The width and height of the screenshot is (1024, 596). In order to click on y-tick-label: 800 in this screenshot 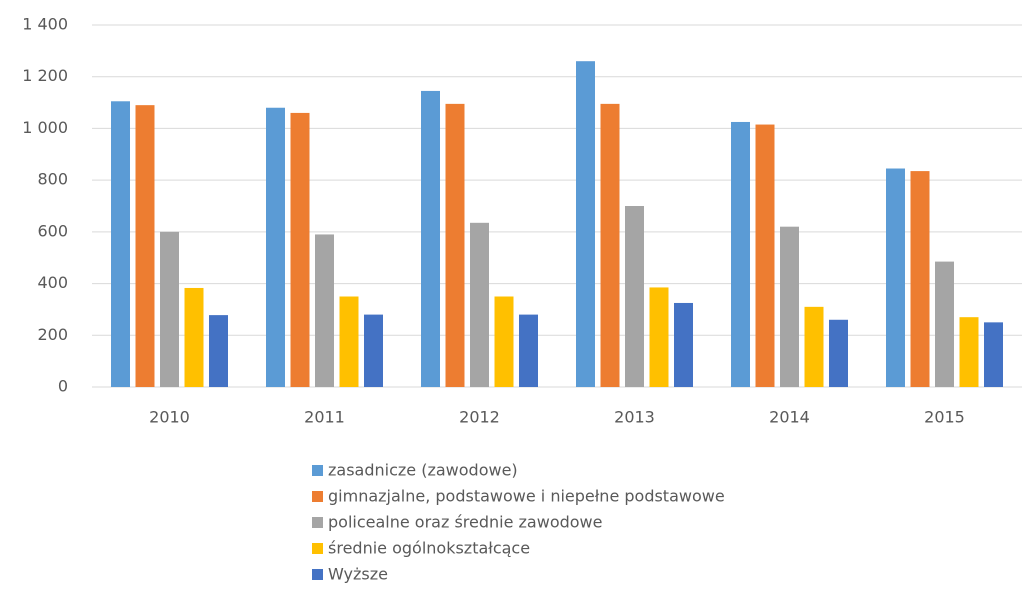, I will do `click(52, 179)`.